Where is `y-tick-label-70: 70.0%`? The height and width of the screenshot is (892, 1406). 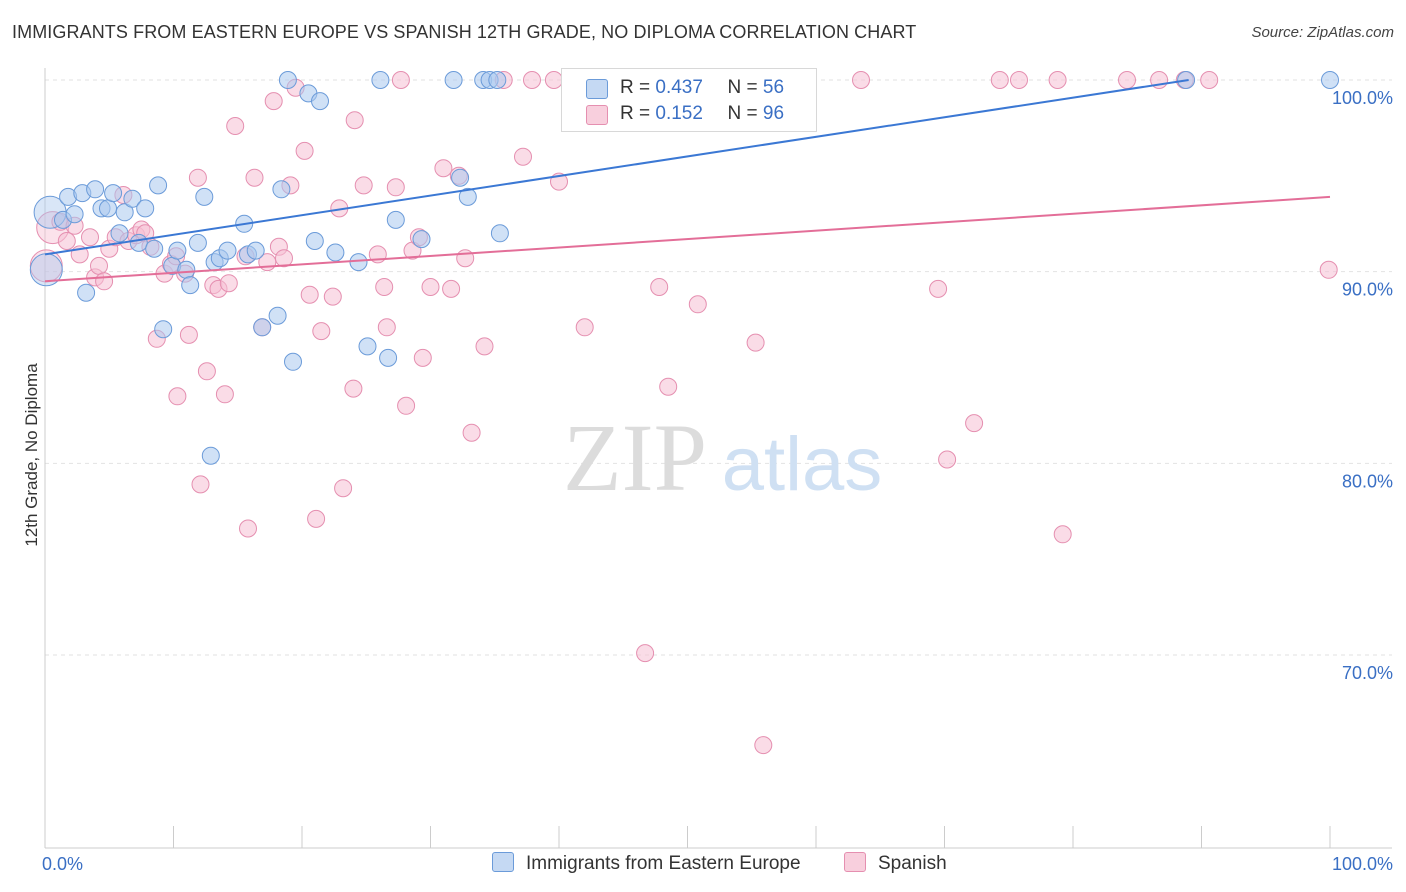
y-tick-label-70: 70.0% is located at coordinates (1367, 673).